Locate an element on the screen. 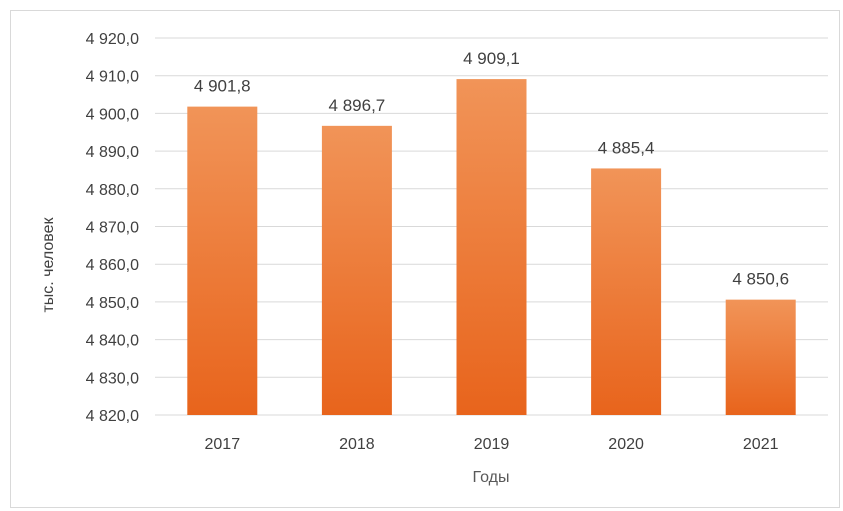  data-label-2021: 4 850,6 is located at coordinates (760, 279).